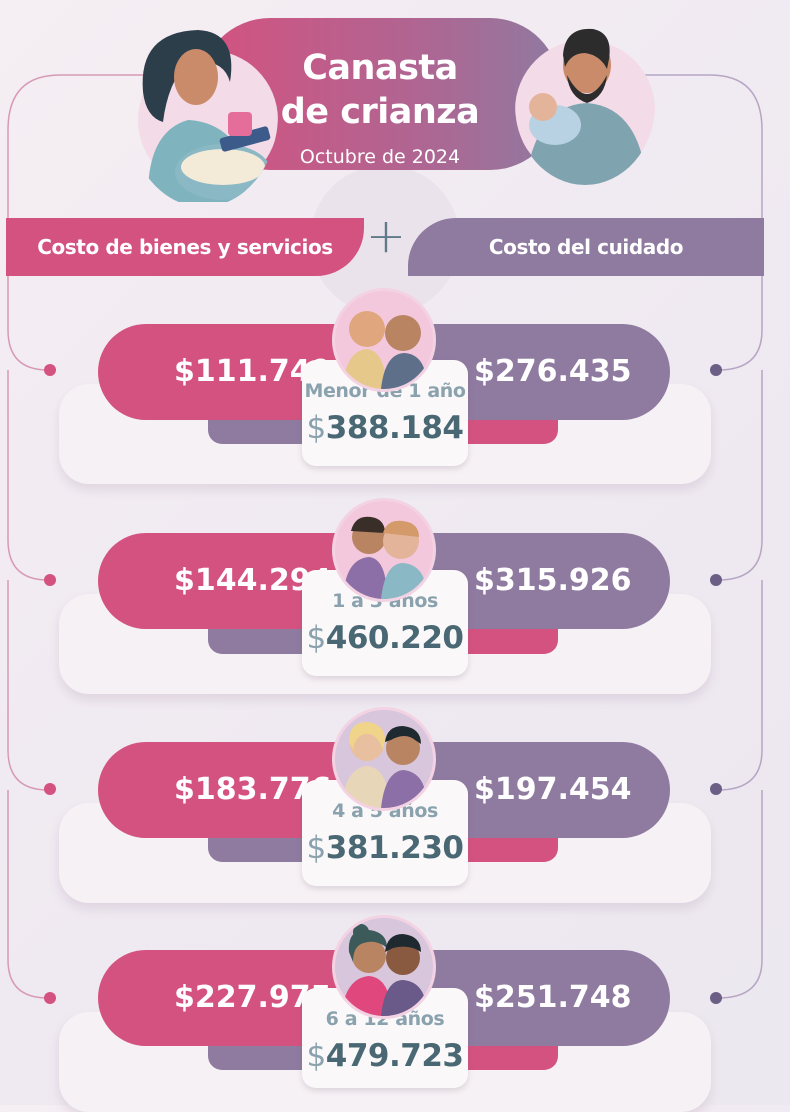  I want to click on total-value: 479.723, so click(394, 1056).